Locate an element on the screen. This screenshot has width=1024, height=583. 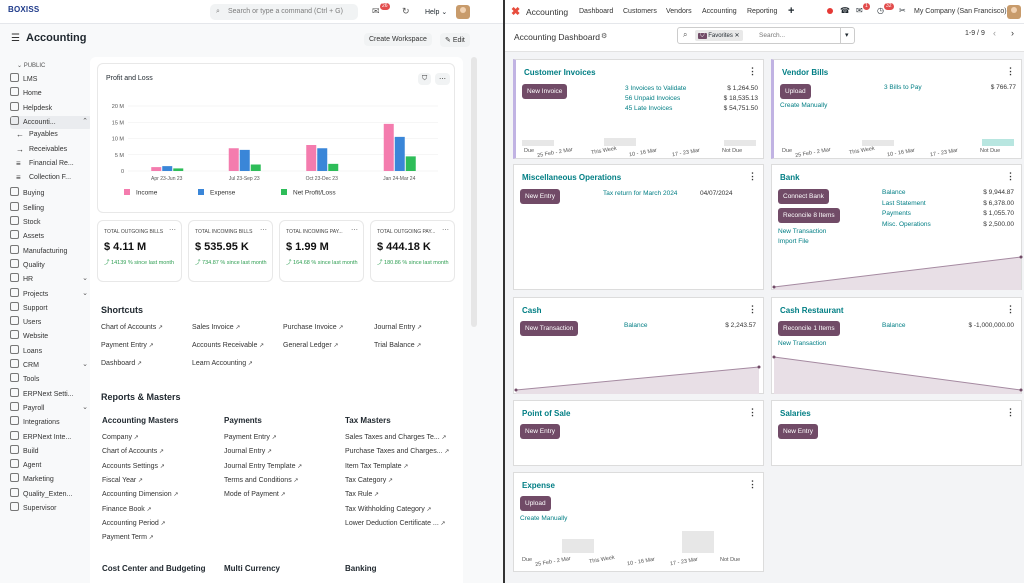
sidebar-item-accounti: Accounti... ⌃ is located at coordinates (51, 122).